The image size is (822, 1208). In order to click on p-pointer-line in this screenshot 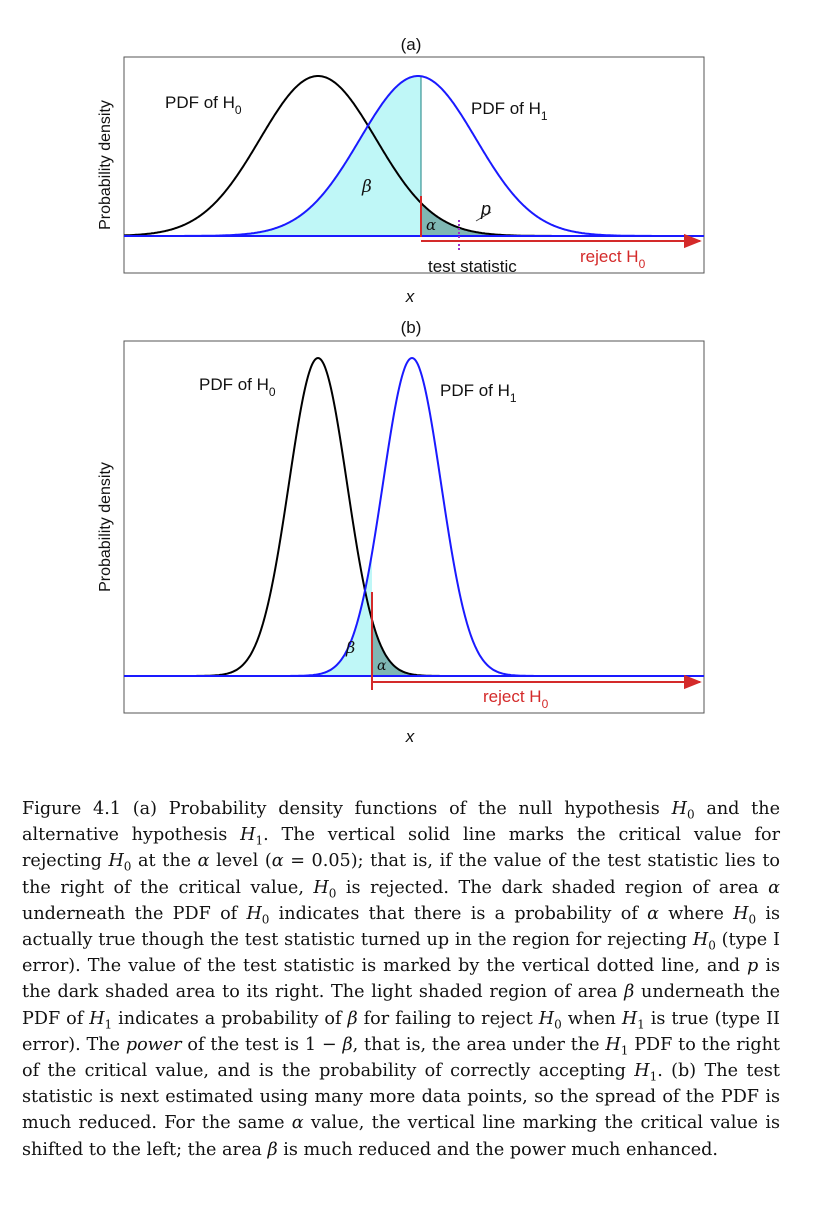, I will do `click(483, 216)`.